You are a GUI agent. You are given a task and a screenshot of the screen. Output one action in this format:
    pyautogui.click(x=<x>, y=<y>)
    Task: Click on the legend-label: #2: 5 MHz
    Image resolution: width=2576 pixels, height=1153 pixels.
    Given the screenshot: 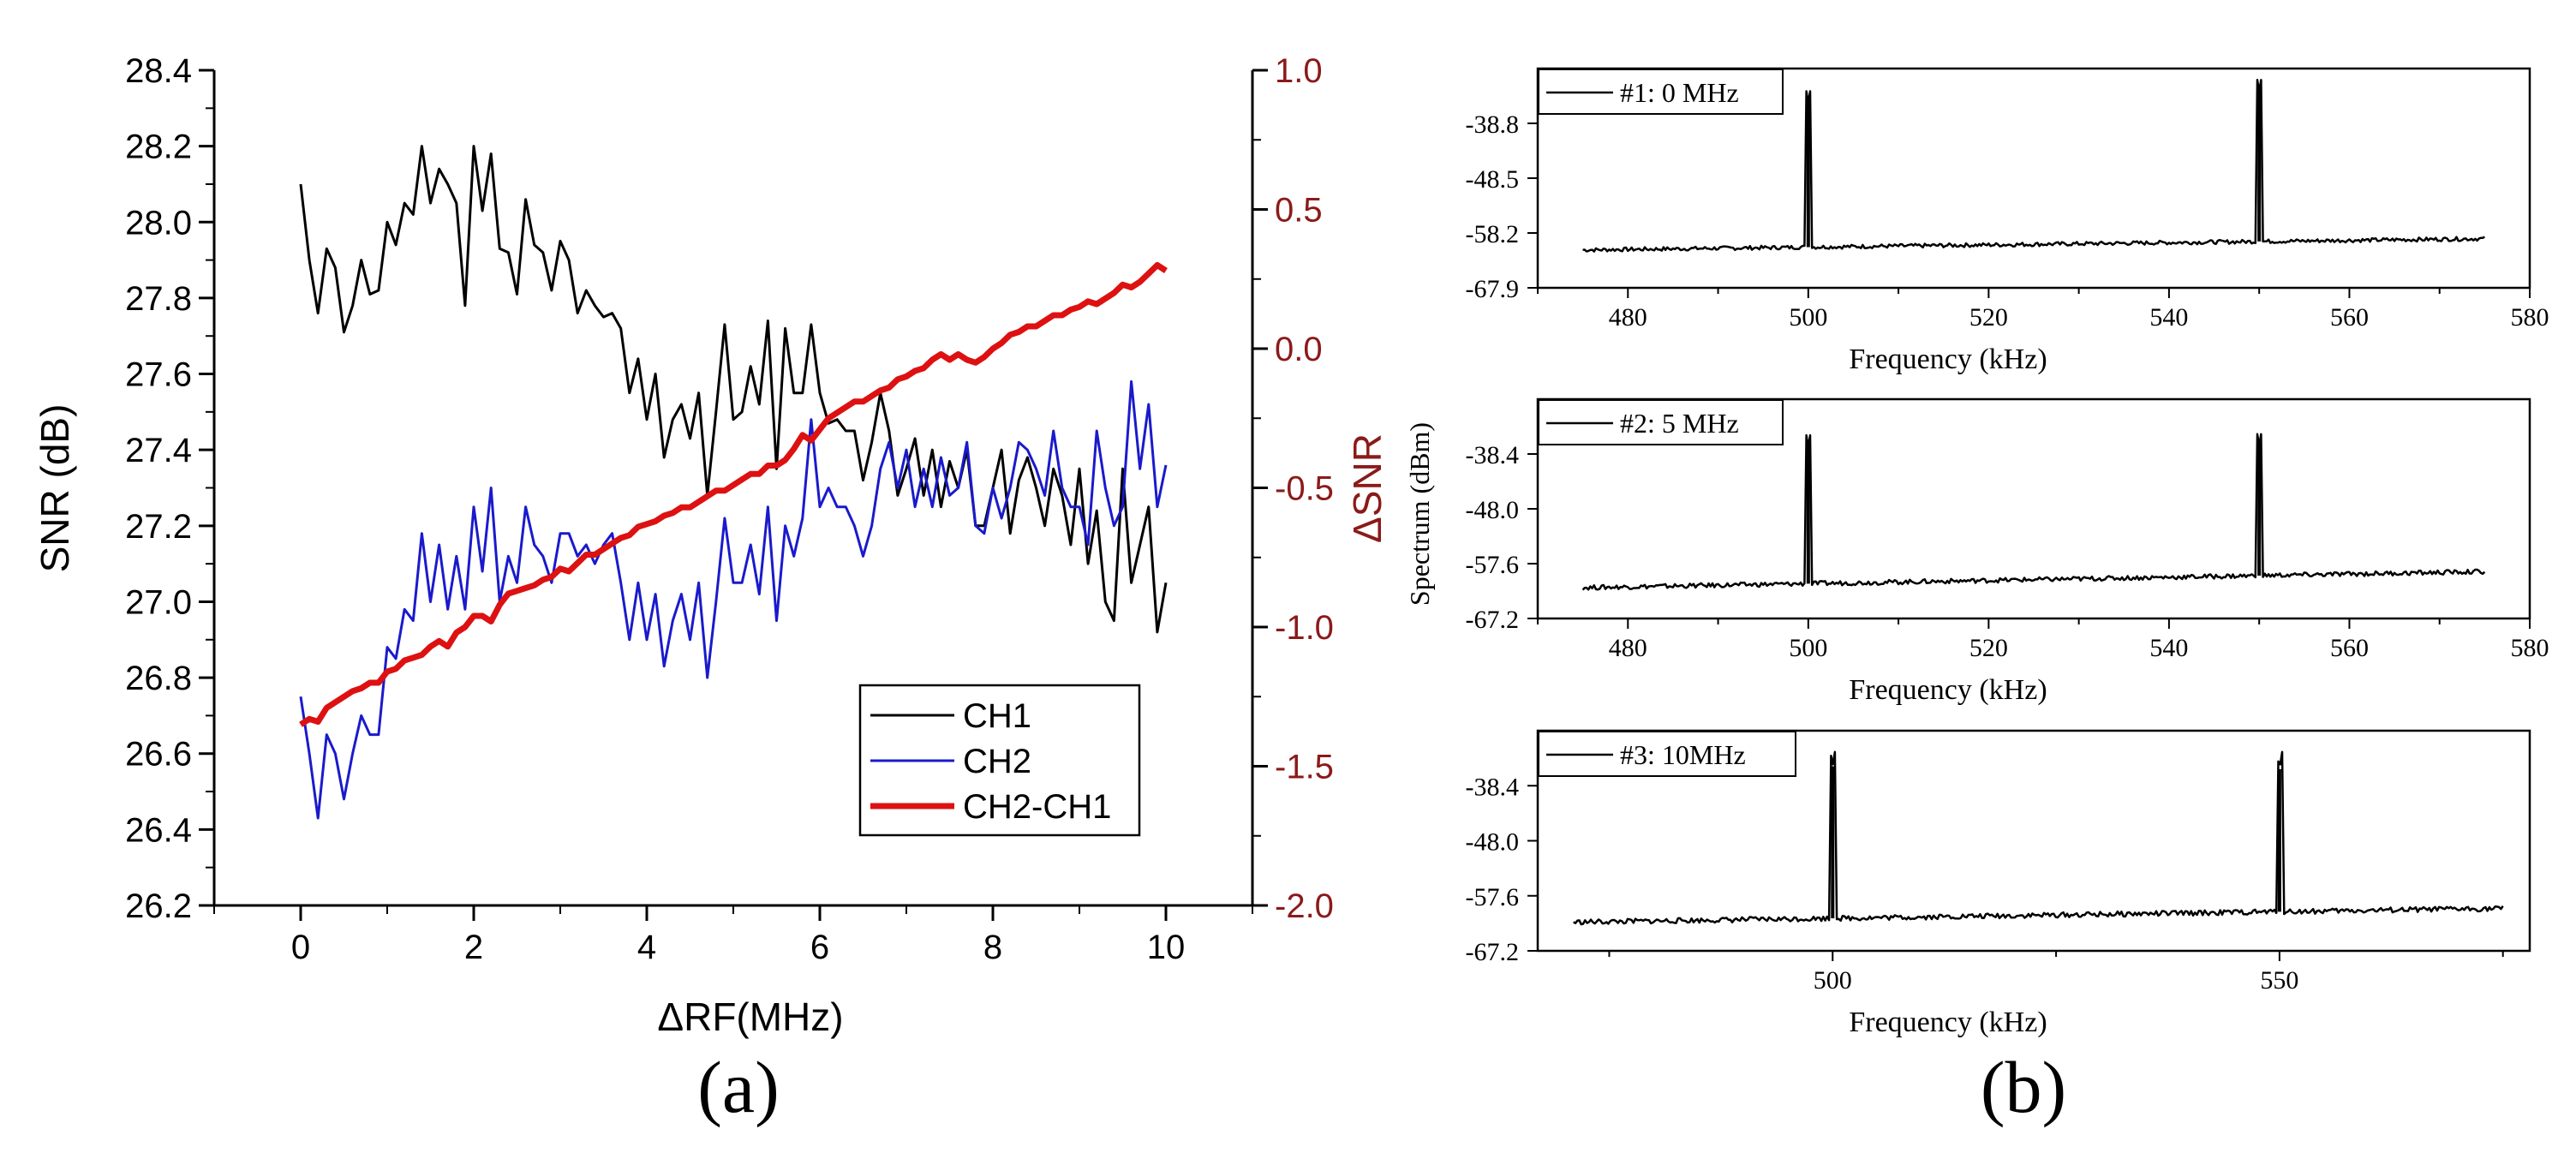 What is the action you would take?
    pyautogui.click(x=1679, y=423)
    